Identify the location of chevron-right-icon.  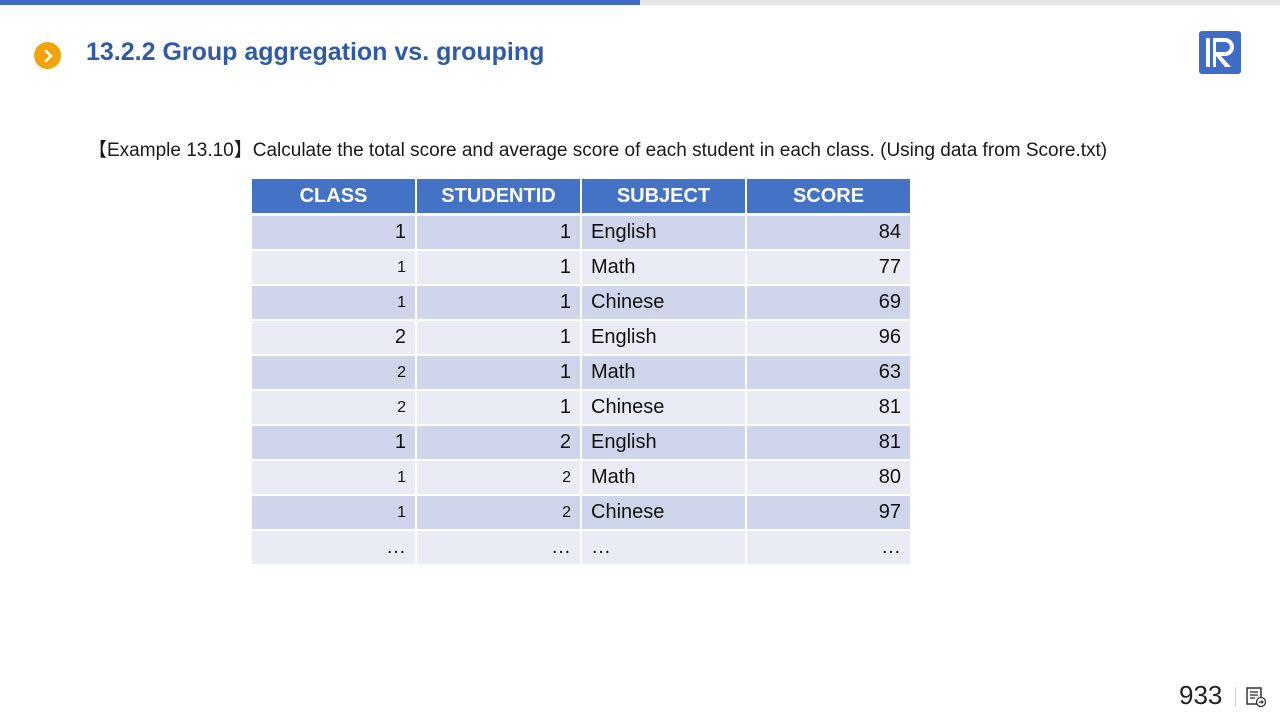
(47, 55).